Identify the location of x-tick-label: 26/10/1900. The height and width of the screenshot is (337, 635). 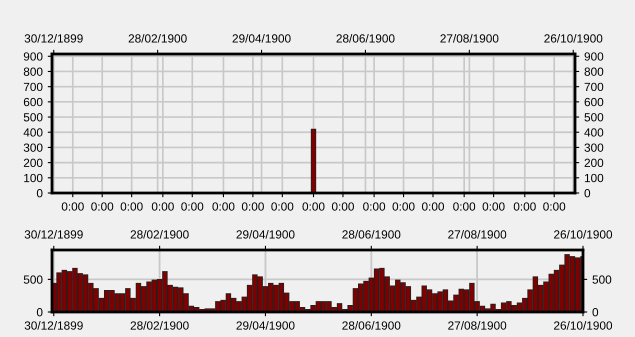
(583, 234).